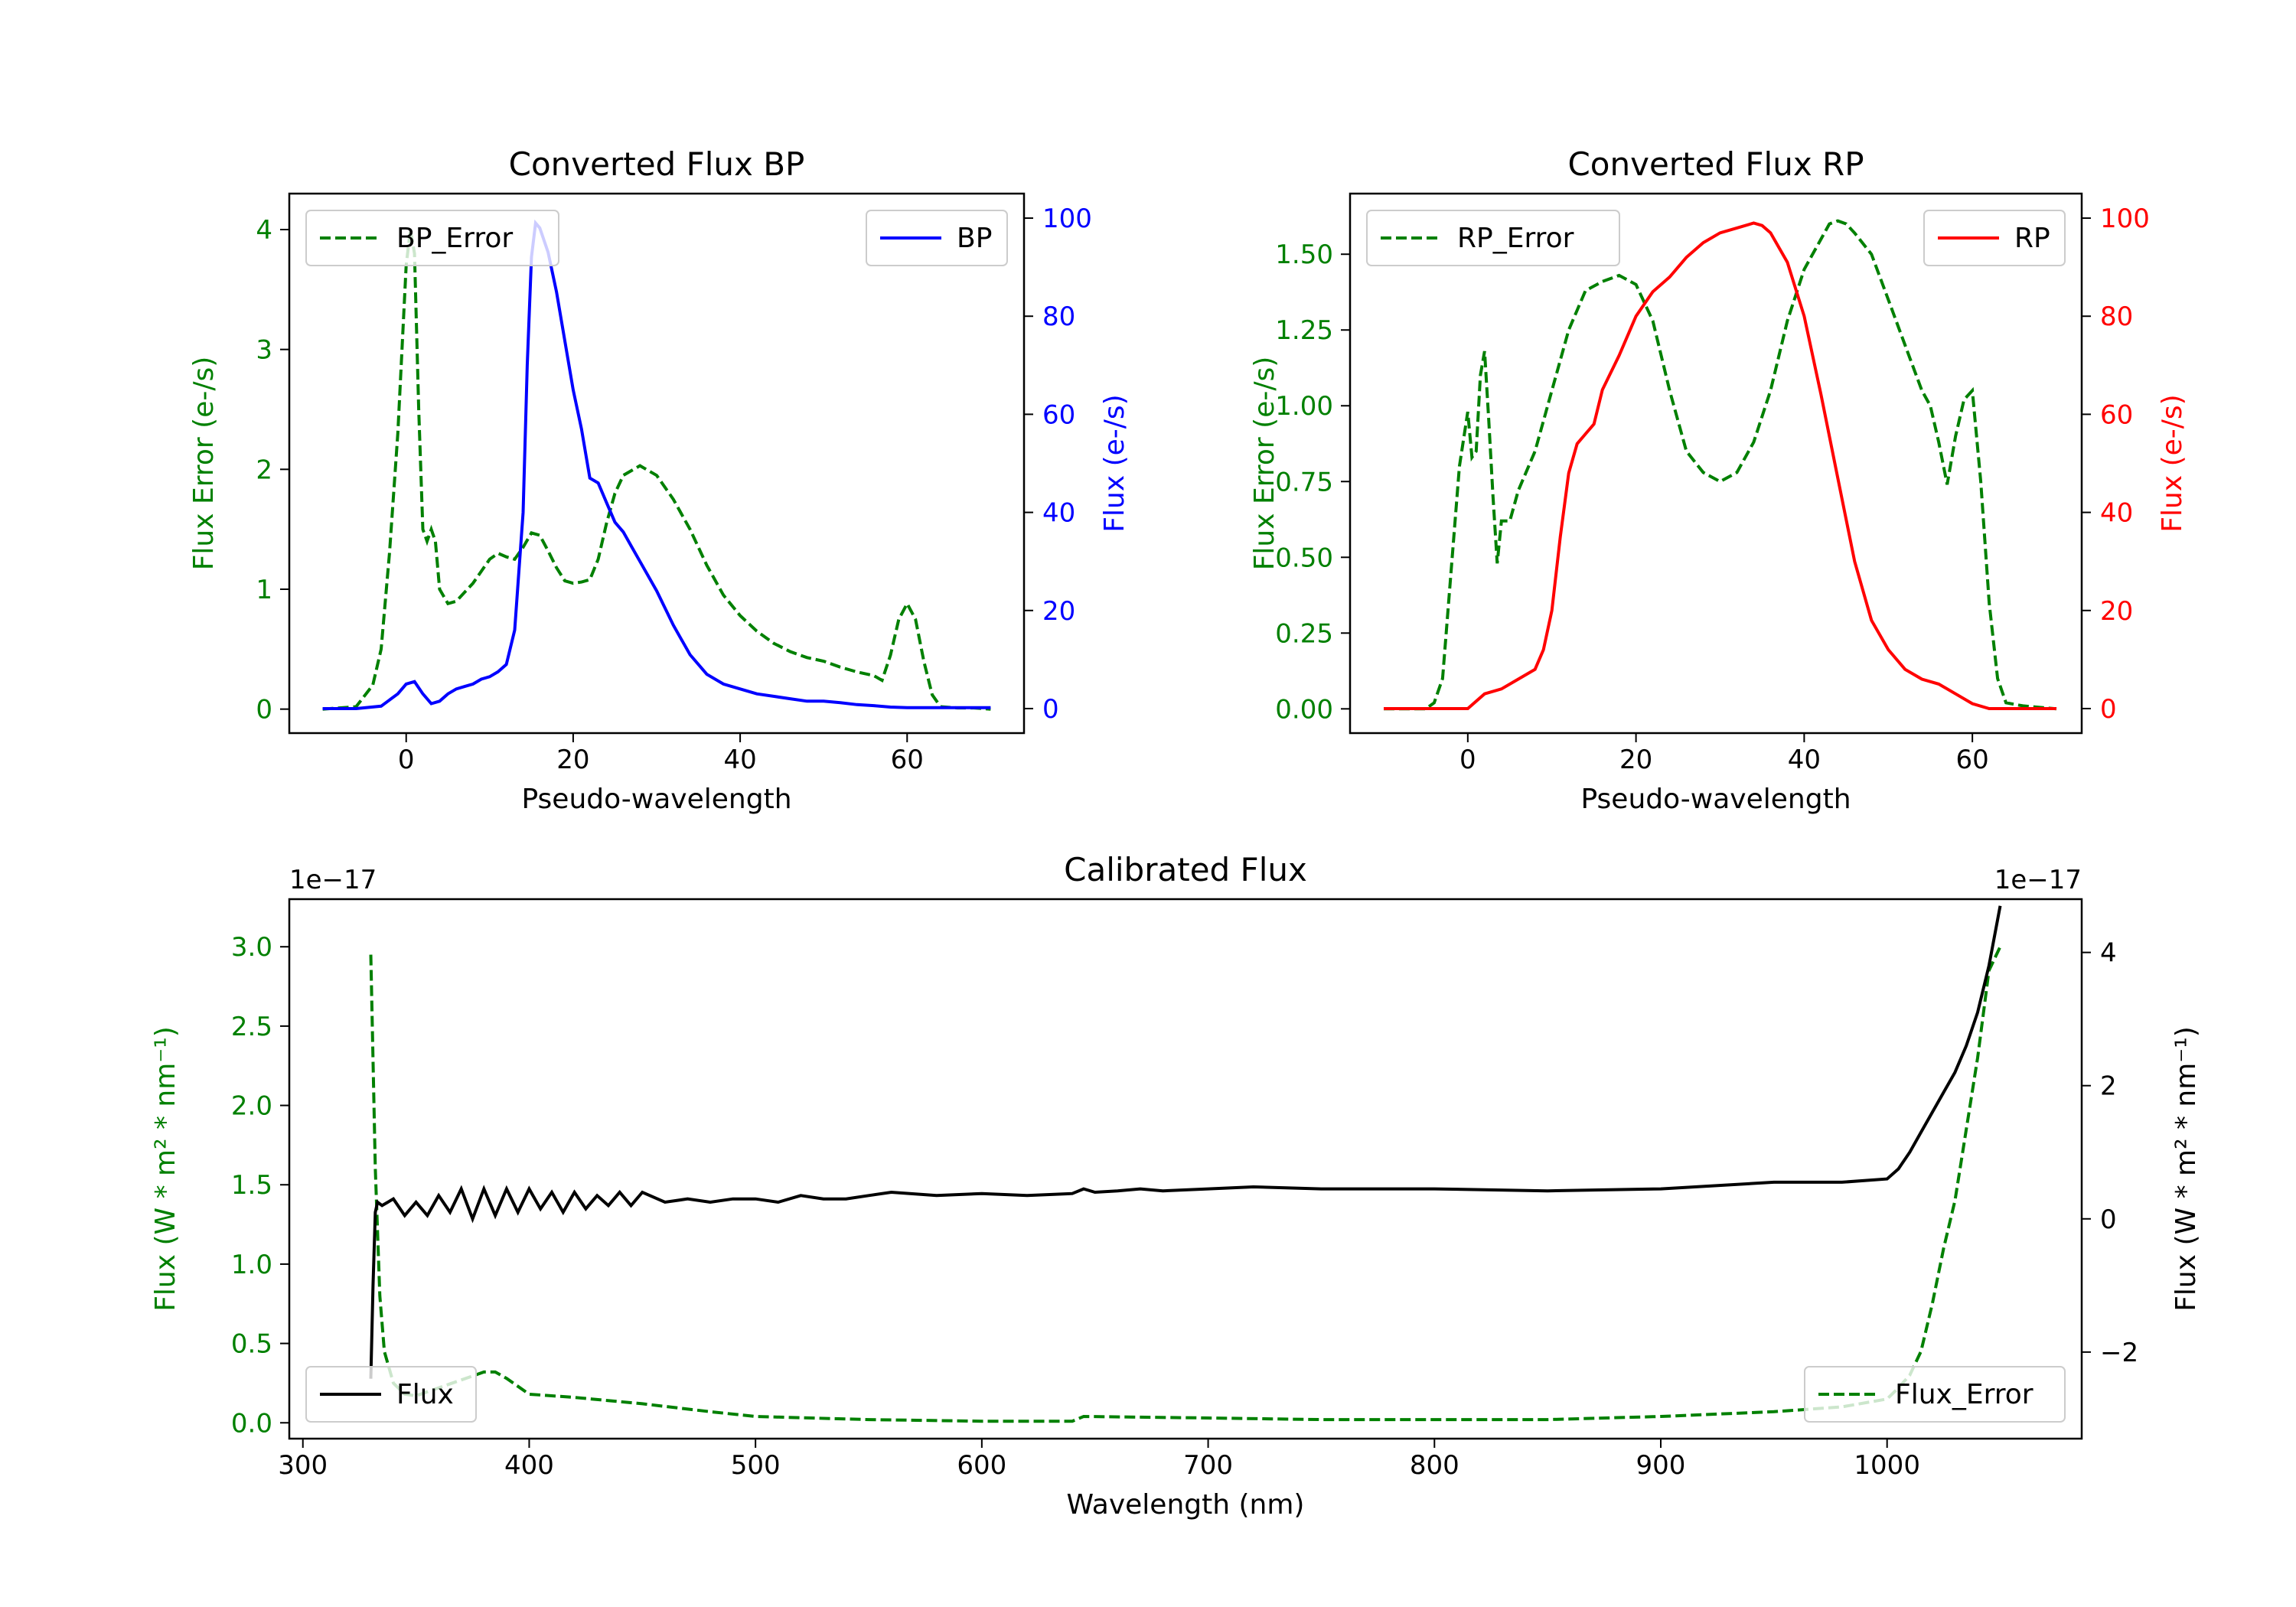 This screenshot has width=2296, height=1607. What do you see at coordinates (1304, 482) in the screenshot?
I see `y-left-tick-label: 0.75` at bounding box center [1304, 482].